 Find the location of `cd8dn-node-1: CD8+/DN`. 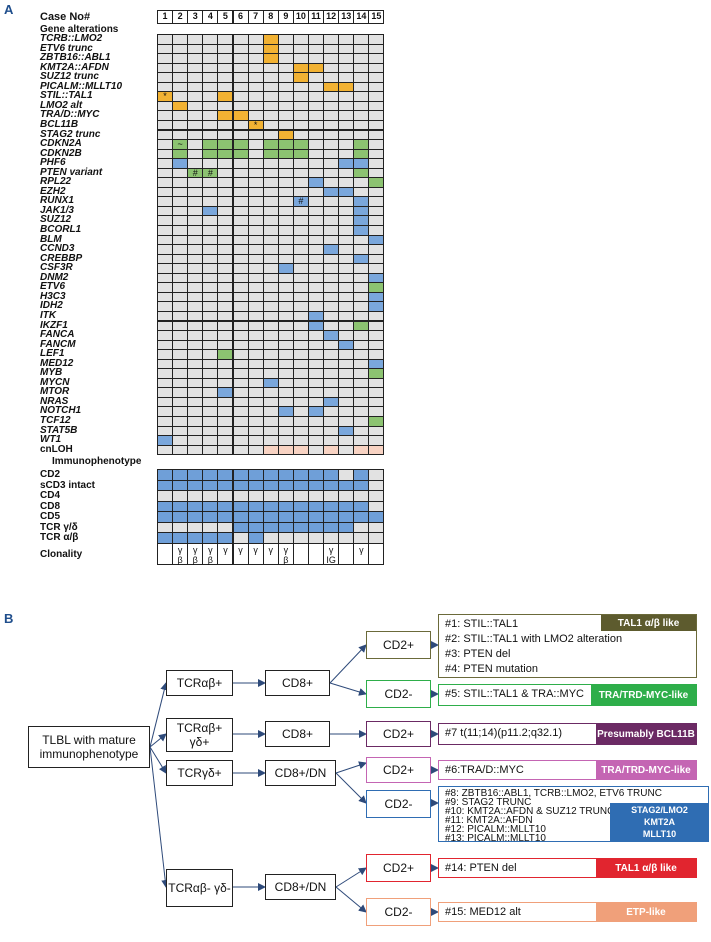

cd8dn-node-1: CD8+/DN is located at coordinates (300, 773).